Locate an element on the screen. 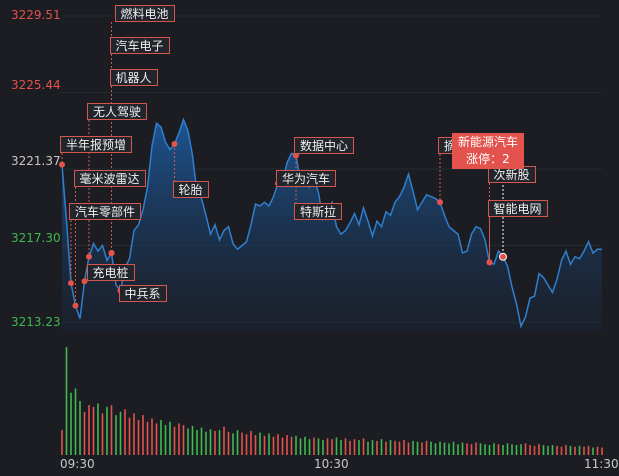  x-tick-label-2: 11:30 is located at coordinates (601, 464).